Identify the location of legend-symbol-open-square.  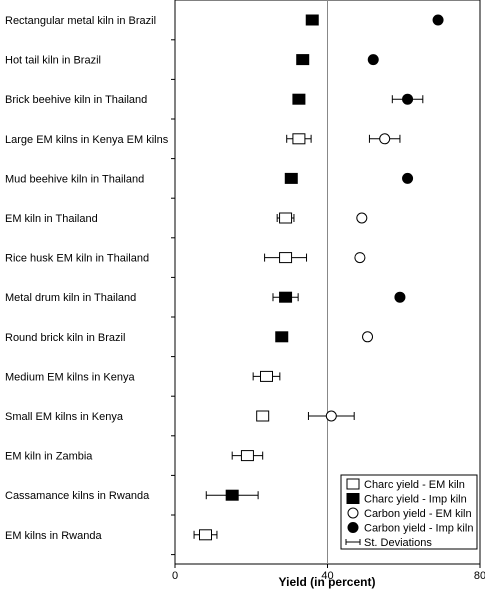
(353, 484).